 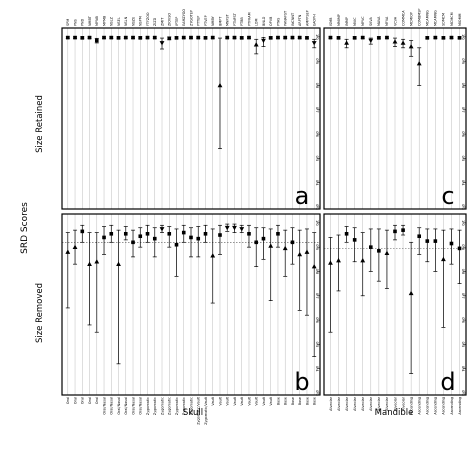 What do you see at coordinates (191, 18) in the screenshot?
I see `x-tick-label: ZYGOTEP` at bounding box center [191, 18].